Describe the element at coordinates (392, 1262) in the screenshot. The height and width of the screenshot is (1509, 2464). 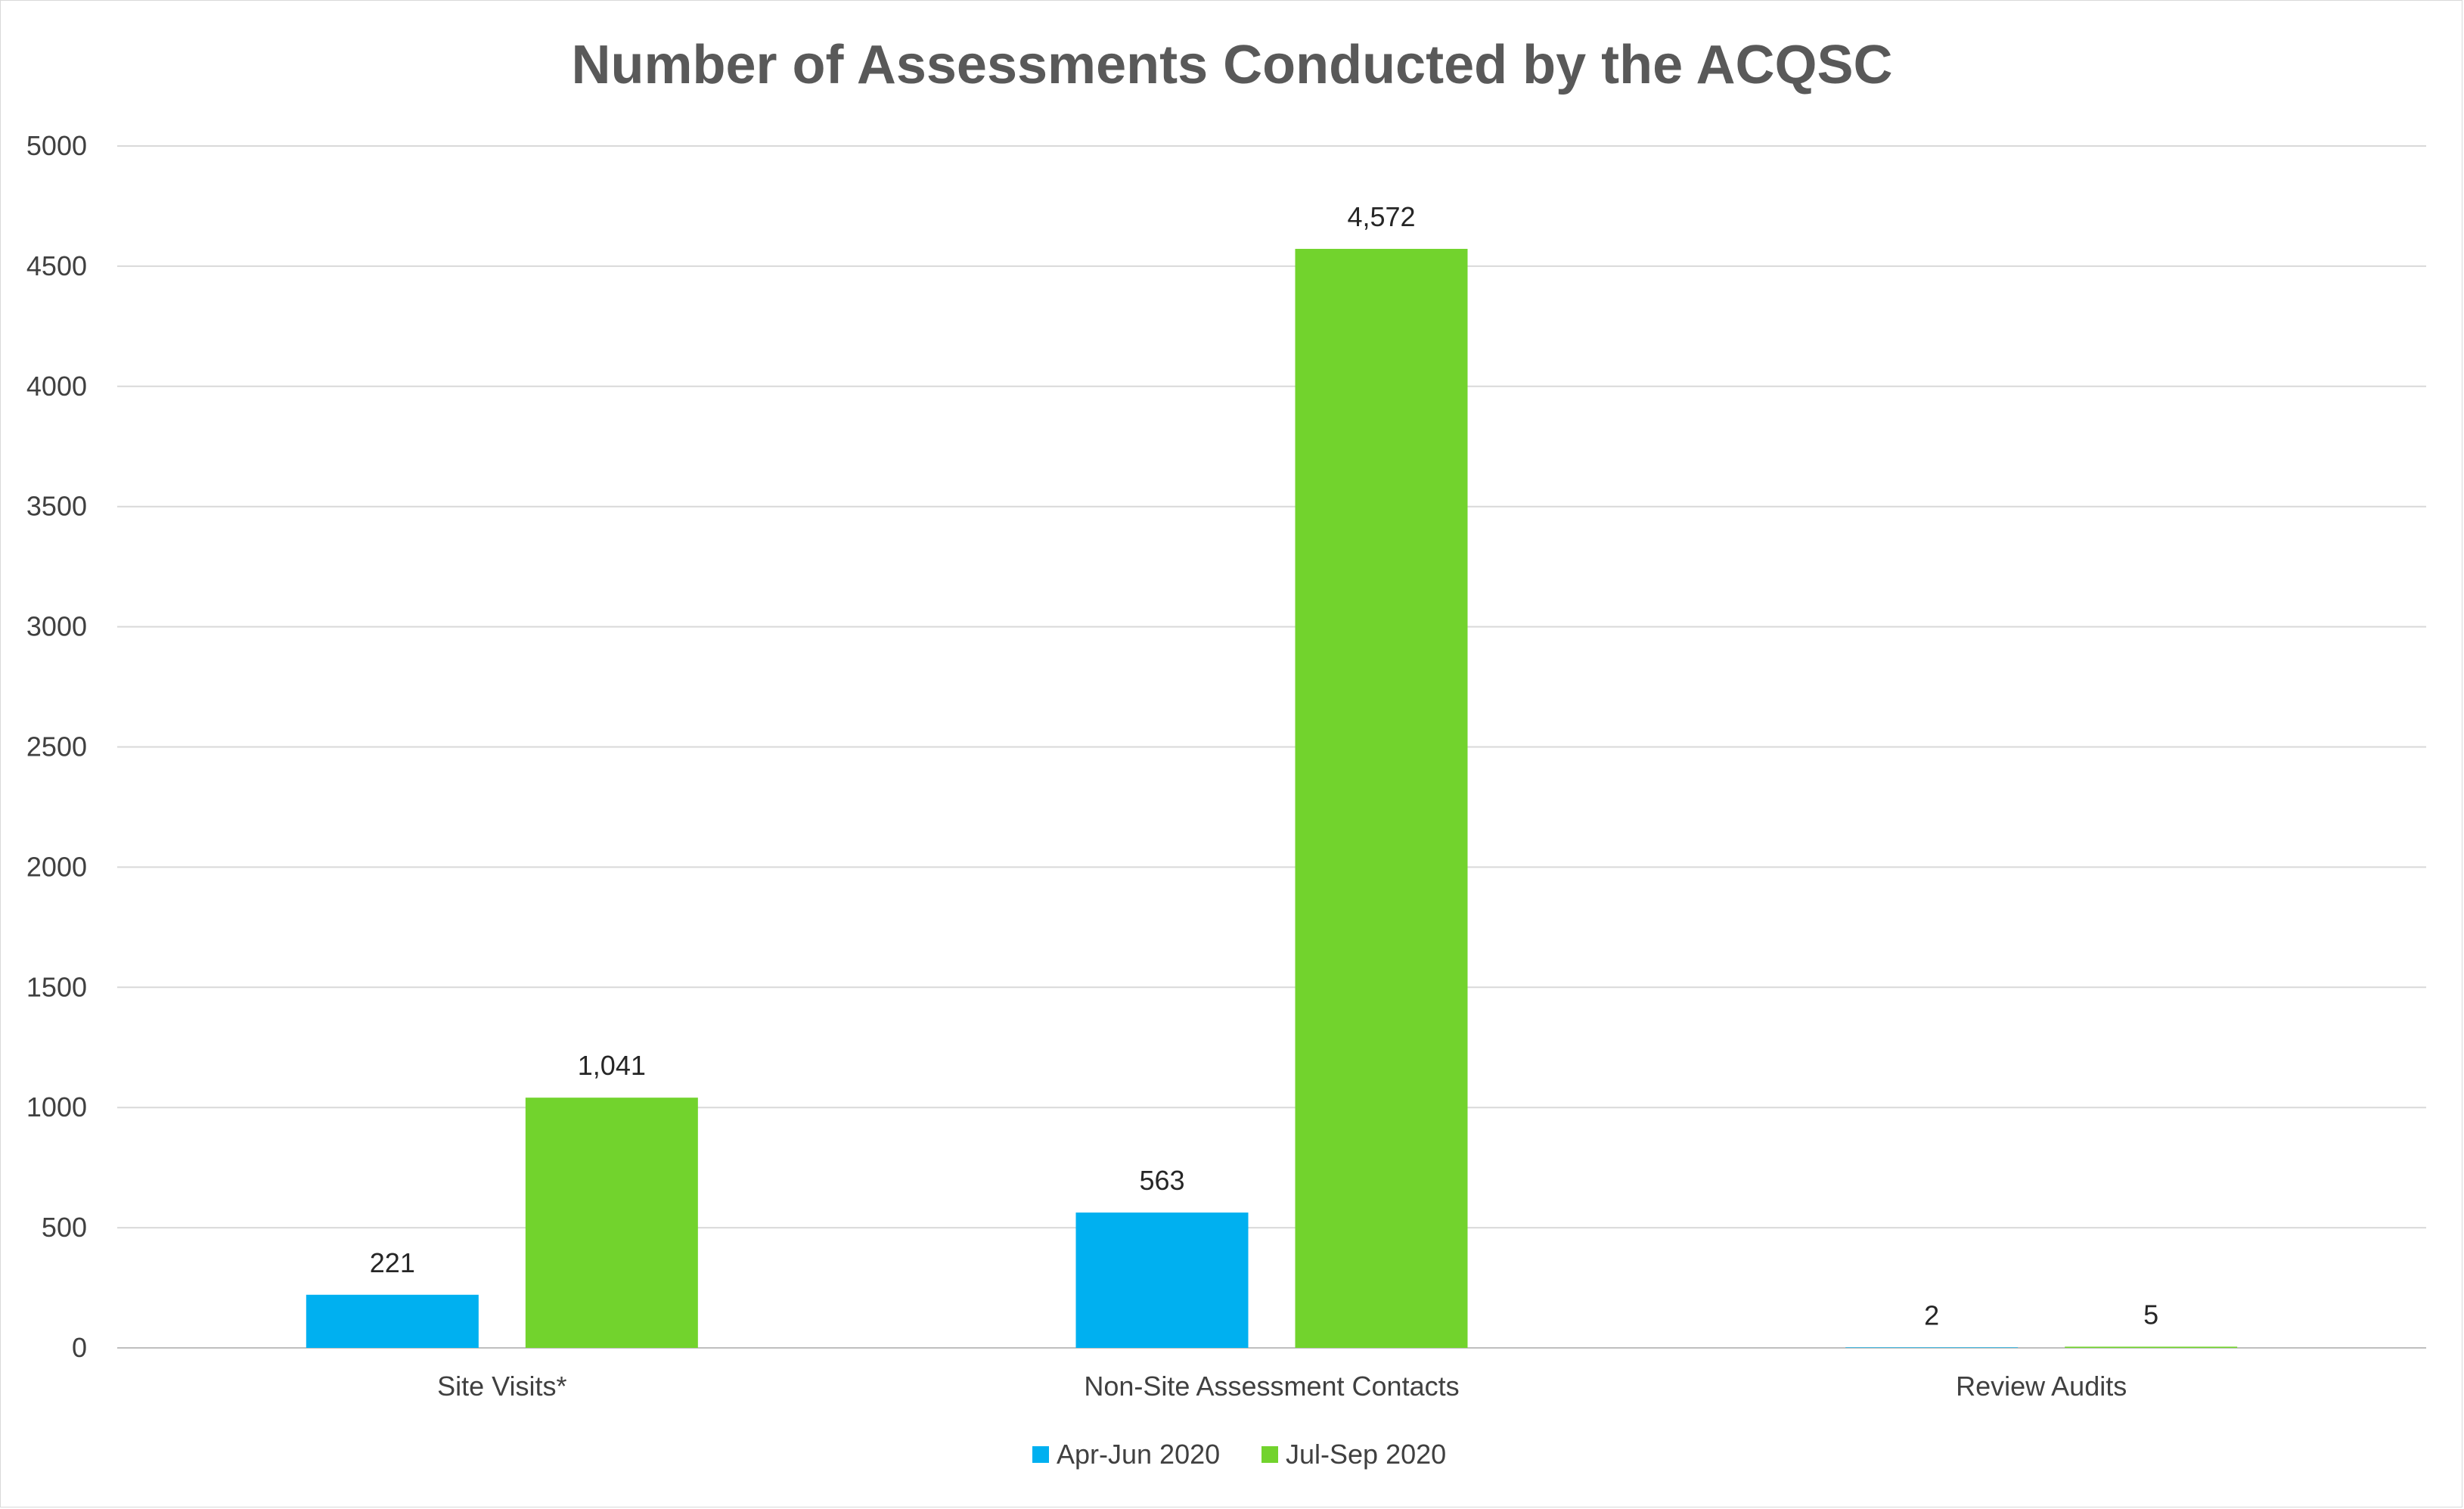
I see `data-label: 221` at that location.